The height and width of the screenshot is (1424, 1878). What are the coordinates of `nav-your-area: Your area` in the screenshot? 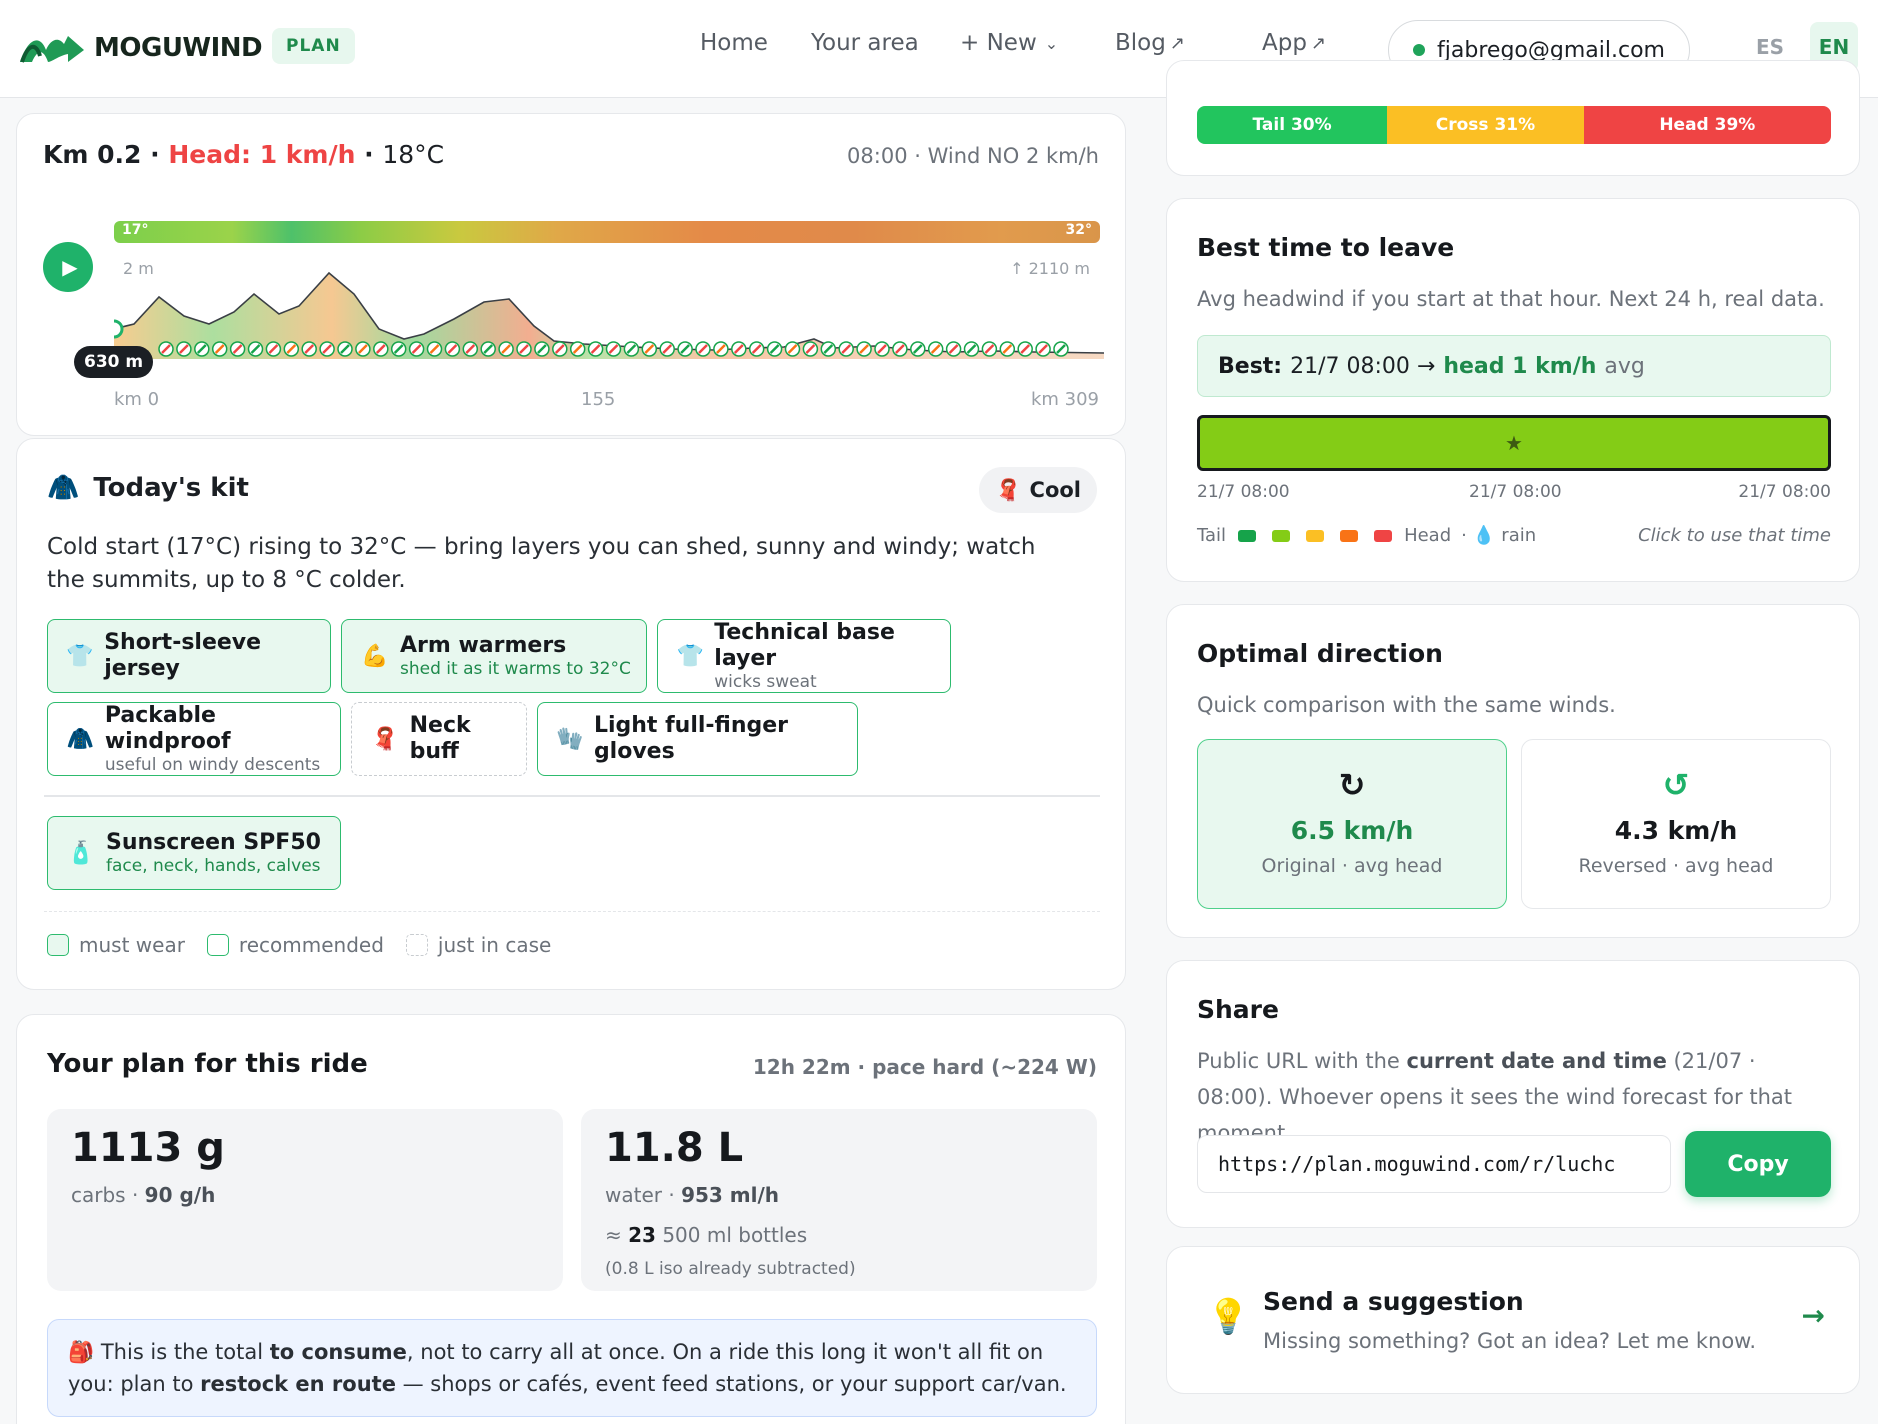 It's located at (865, 43).